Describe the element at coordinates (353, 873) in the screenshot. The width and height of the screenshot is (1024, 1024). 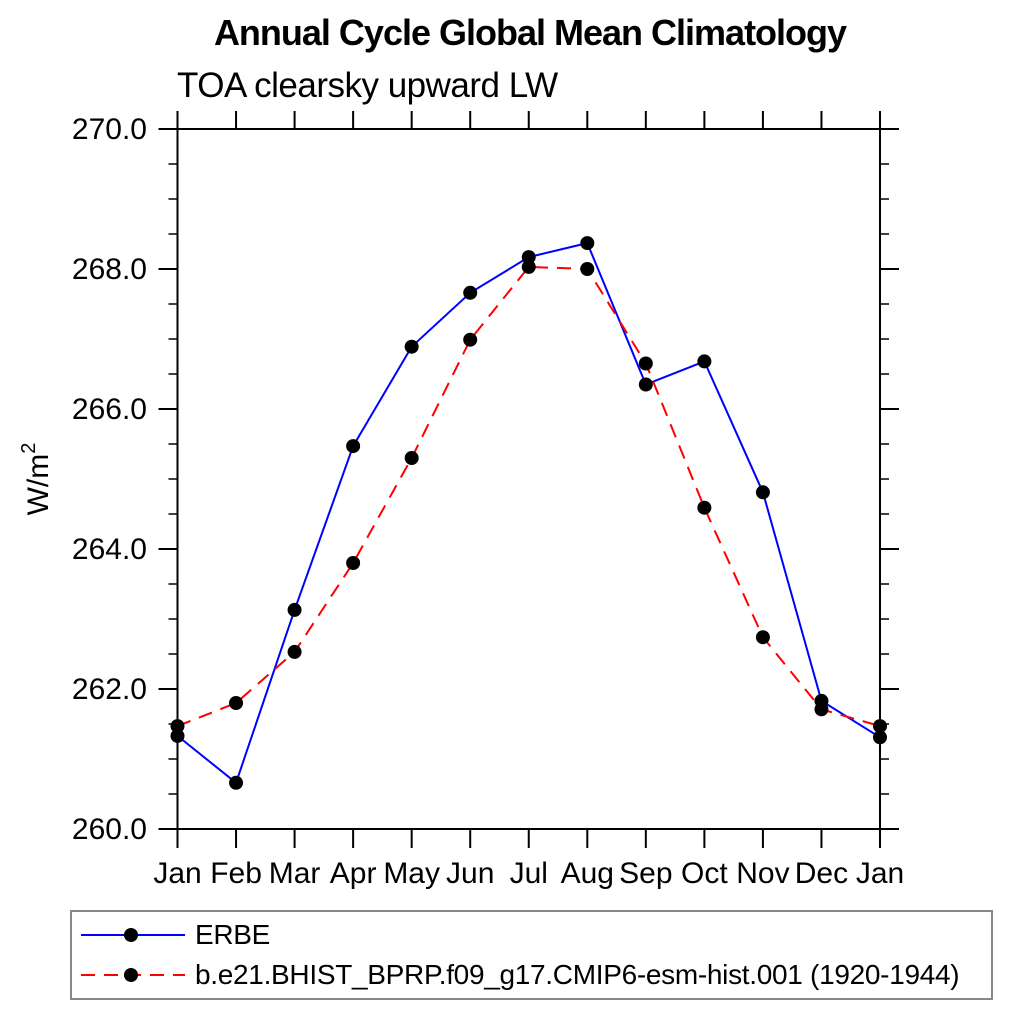
I see `svg-text: Apr` at that location.